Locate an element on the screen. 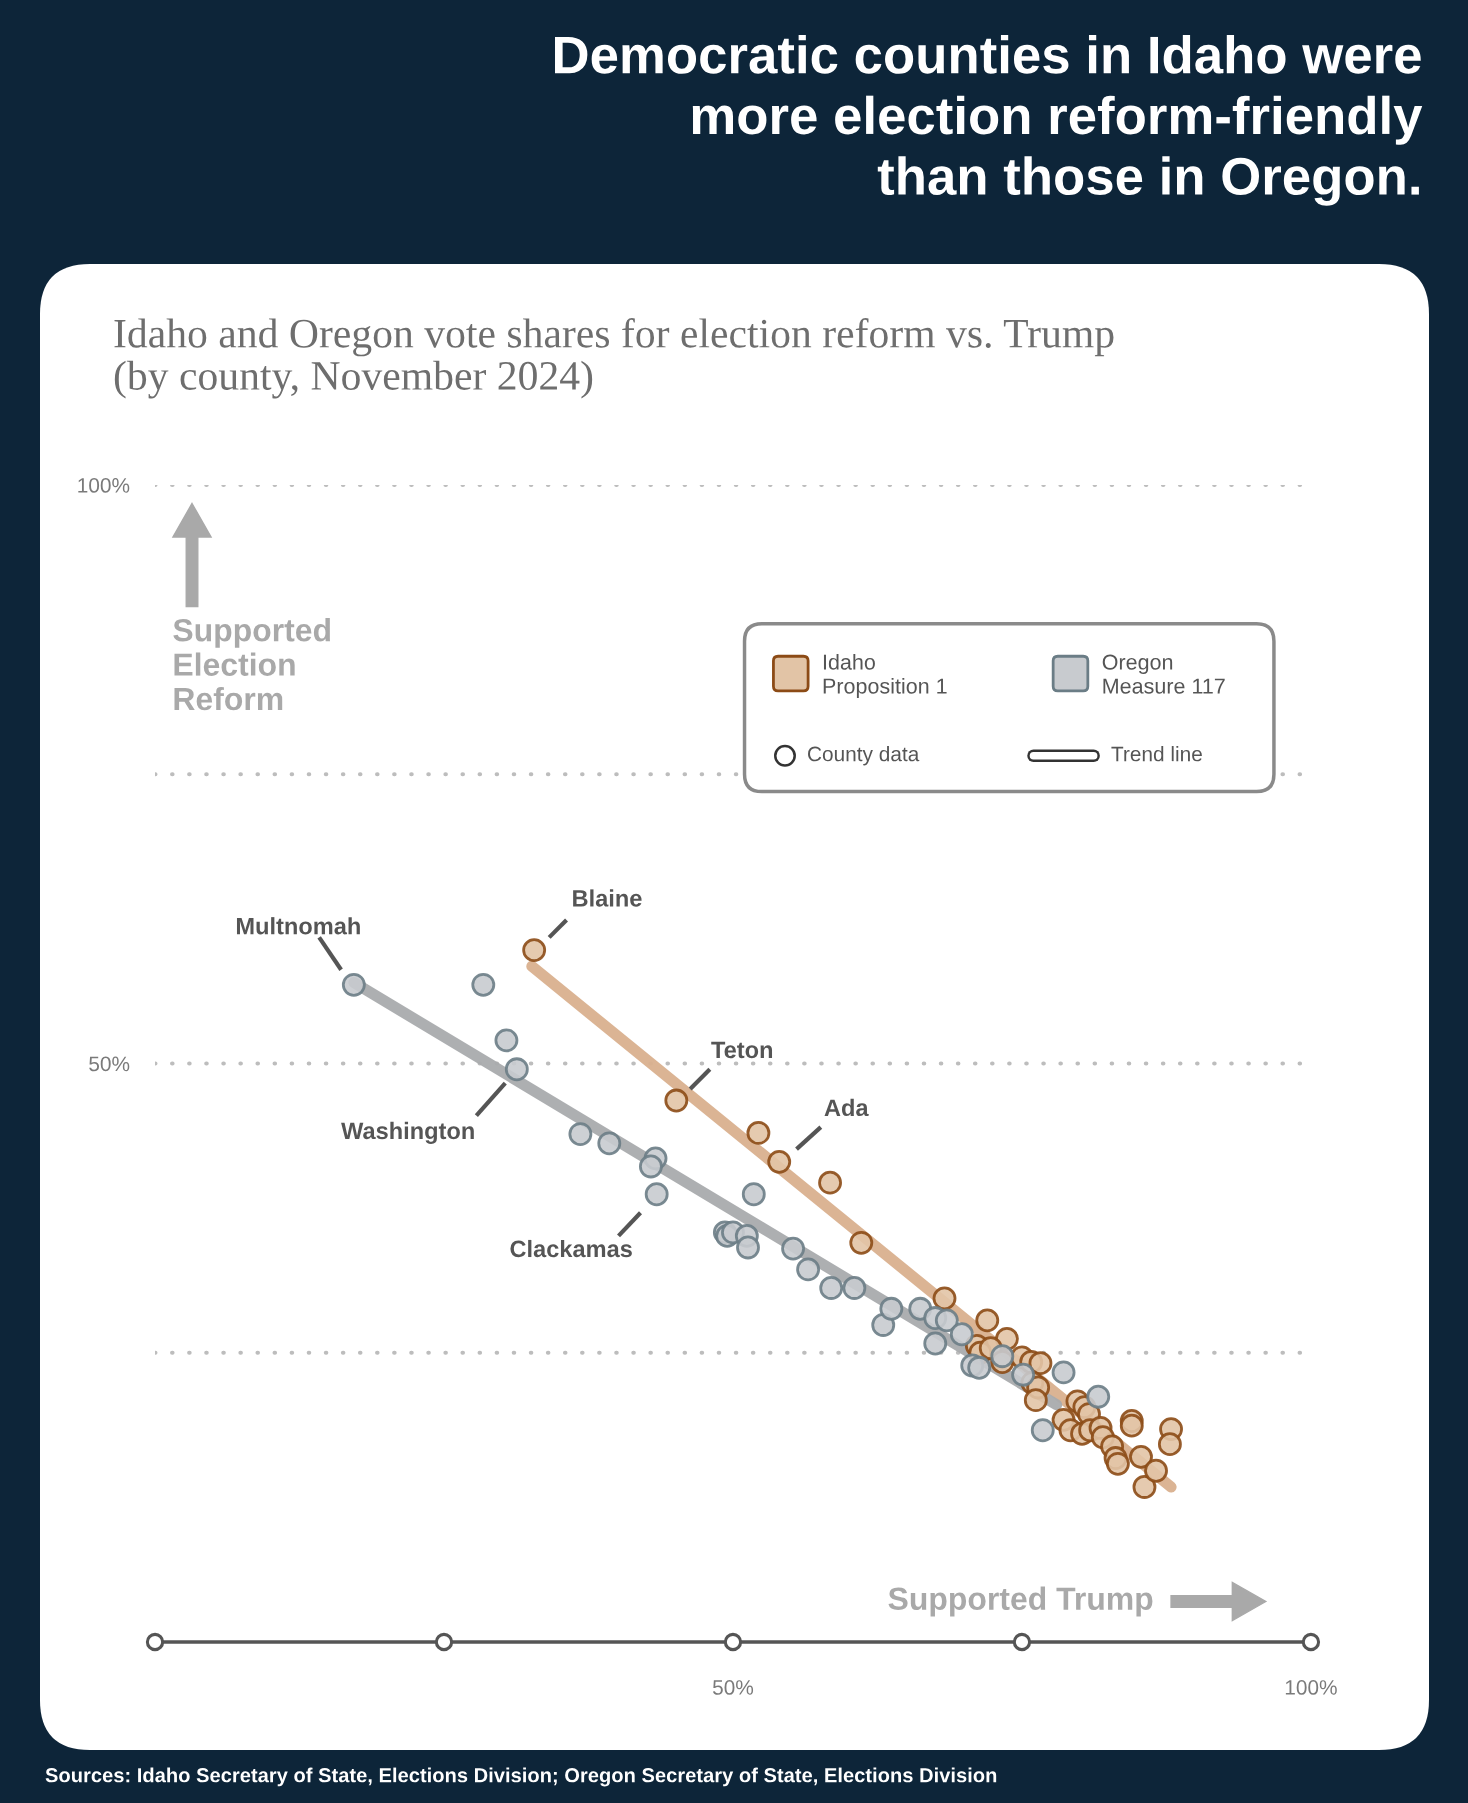  annotation: Trend line is located at coordinates (1156, 754).